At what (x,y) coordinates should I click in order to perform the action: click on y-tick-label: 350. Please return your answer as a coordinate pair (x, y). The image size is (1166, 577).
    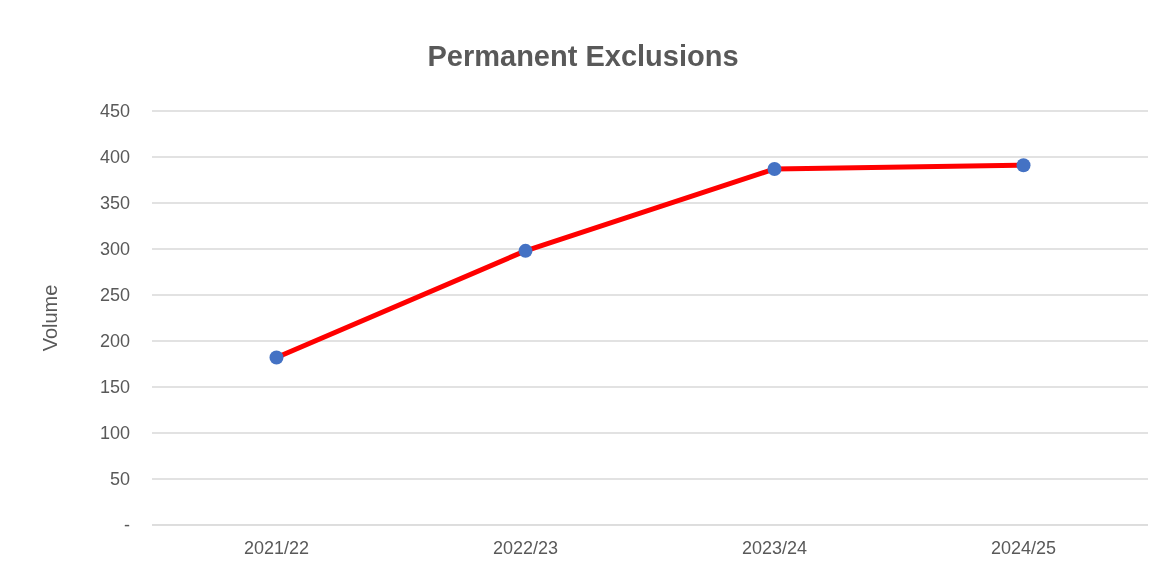
    Looking at the image, I should click on (114, 203).